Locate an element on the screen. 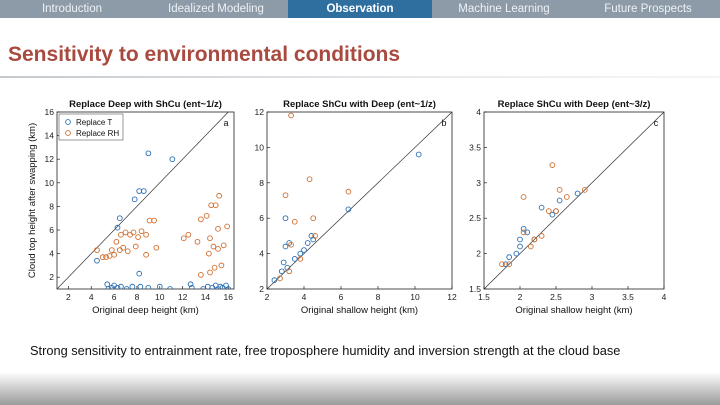 The height and width of the screenshot is (405, 720). identity-line is located at coordinates (574, 200).